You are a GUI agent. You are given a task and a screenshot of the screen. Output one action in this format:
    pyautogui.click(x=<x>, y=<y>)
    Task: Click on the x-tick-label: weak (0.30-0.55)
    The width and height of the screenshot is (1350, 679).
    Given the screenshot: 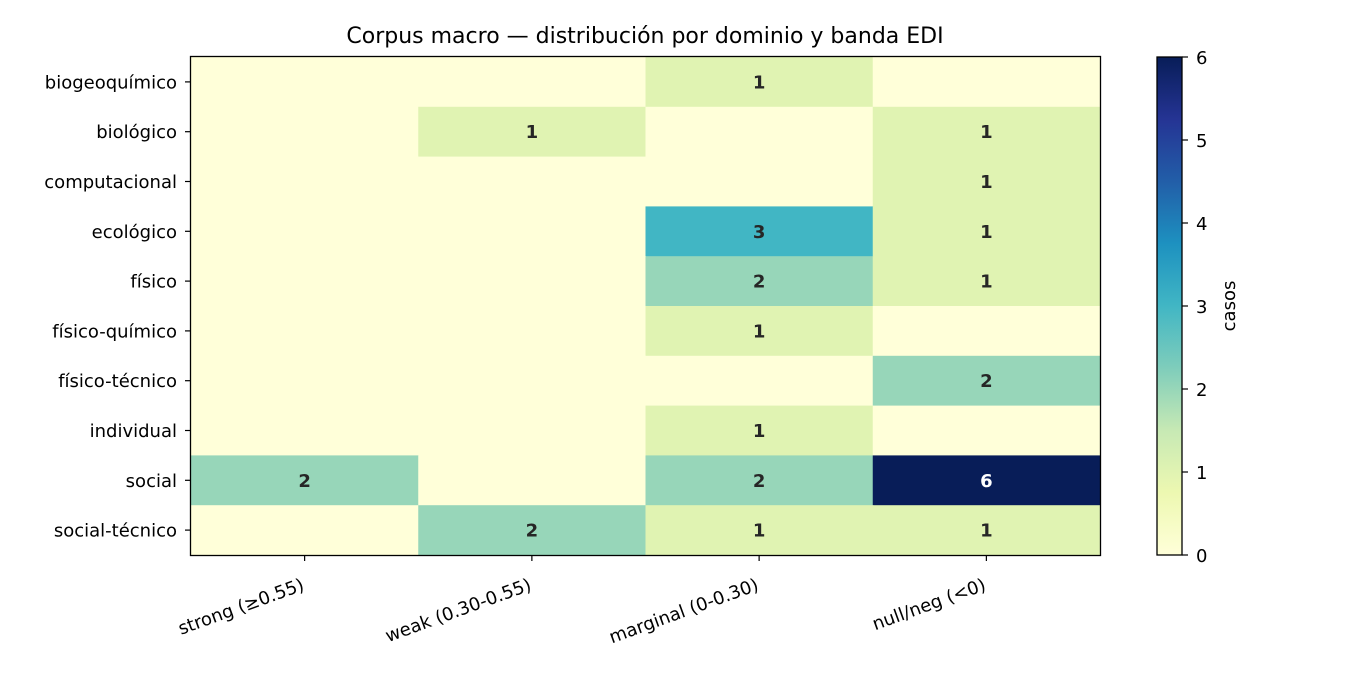 What is the action you would take?
    pyautogui.click(x=459, y=611)
    